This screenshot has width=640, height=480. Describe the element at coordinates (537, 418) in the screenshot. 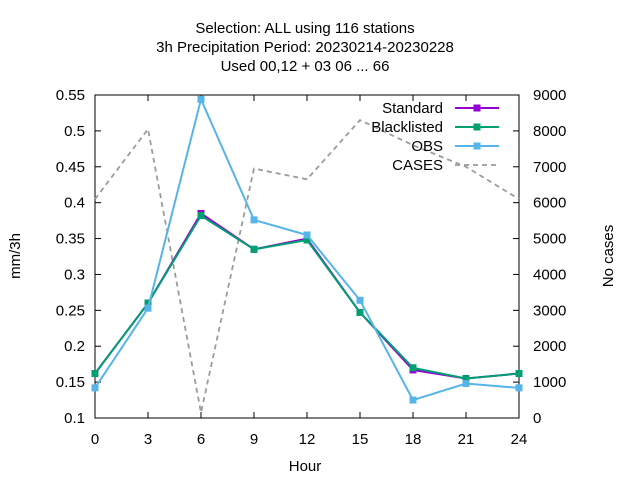

I see `y2-tick-label: 0` at that location.